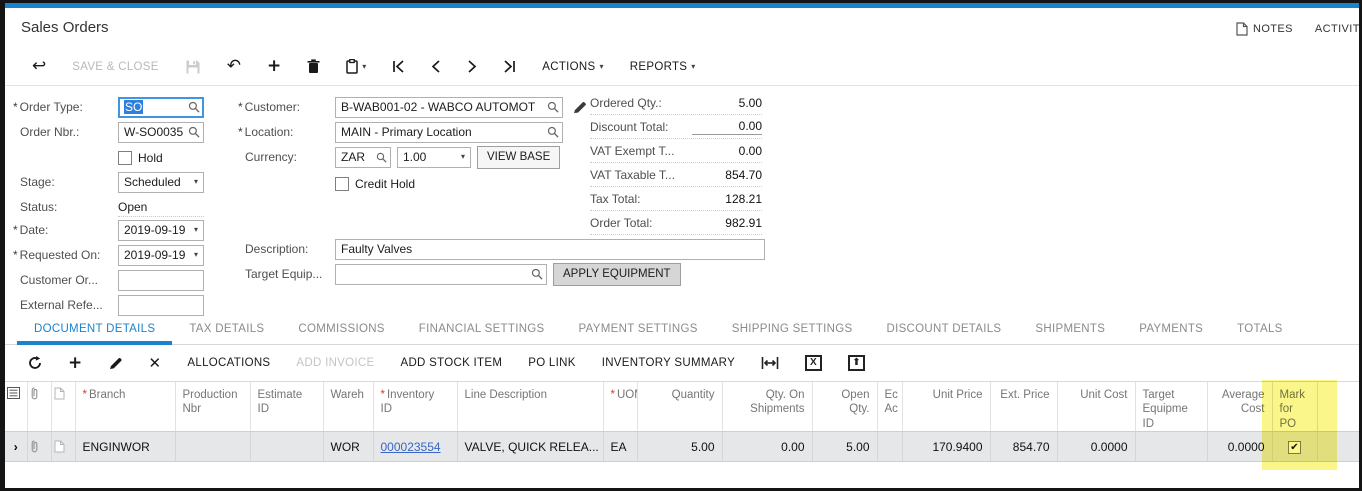 This screenshot has height=491, width=1362. Describe the element at coordinates (472, 67) in the screenshot. I see `next-record-button` at that location.